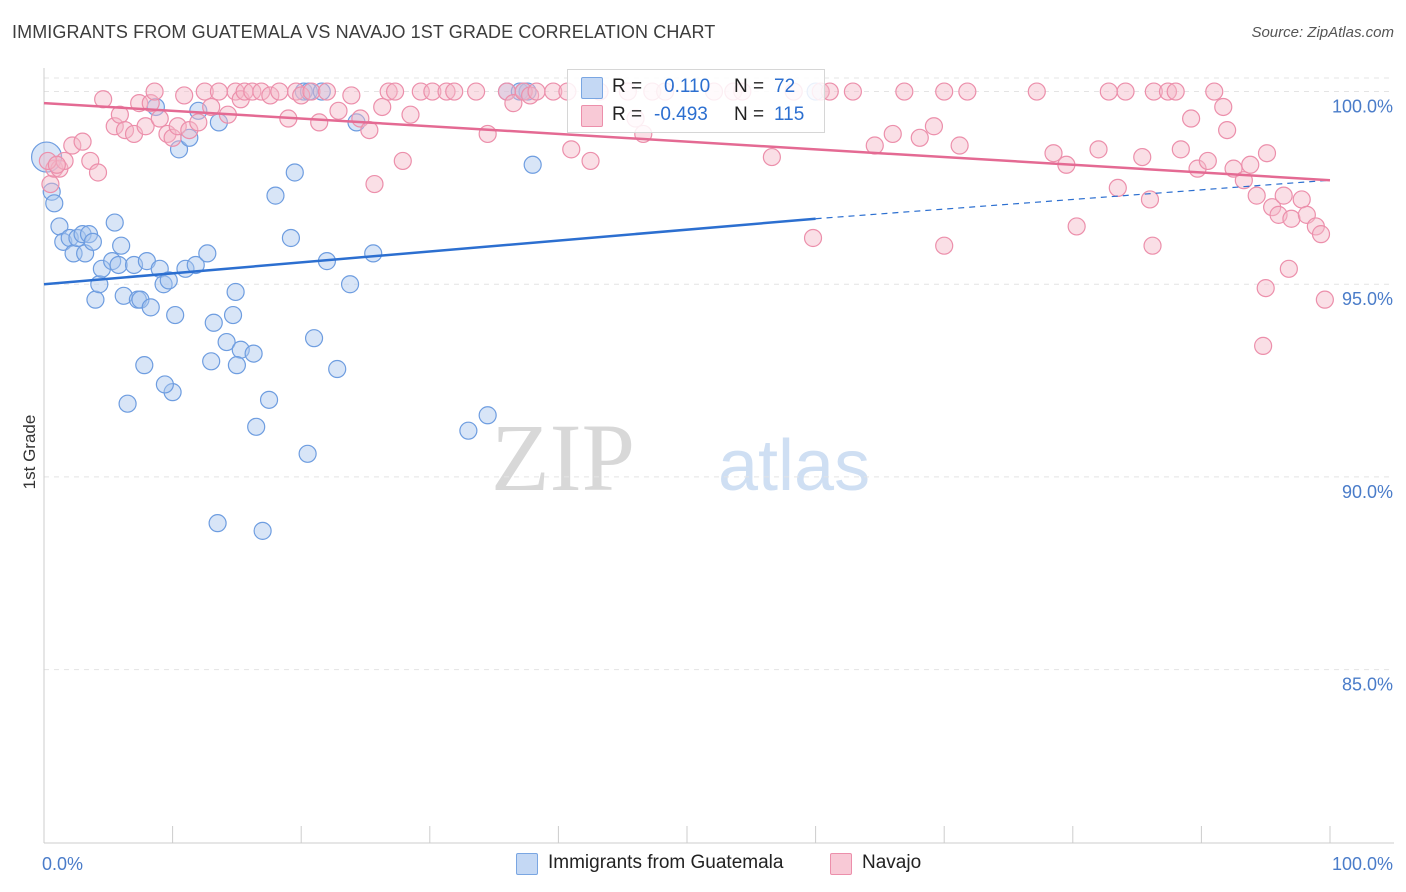 Image resolution: width=1406 pixels, height=892 pixels. I want to click on pink-swatch, so click(841, 864).